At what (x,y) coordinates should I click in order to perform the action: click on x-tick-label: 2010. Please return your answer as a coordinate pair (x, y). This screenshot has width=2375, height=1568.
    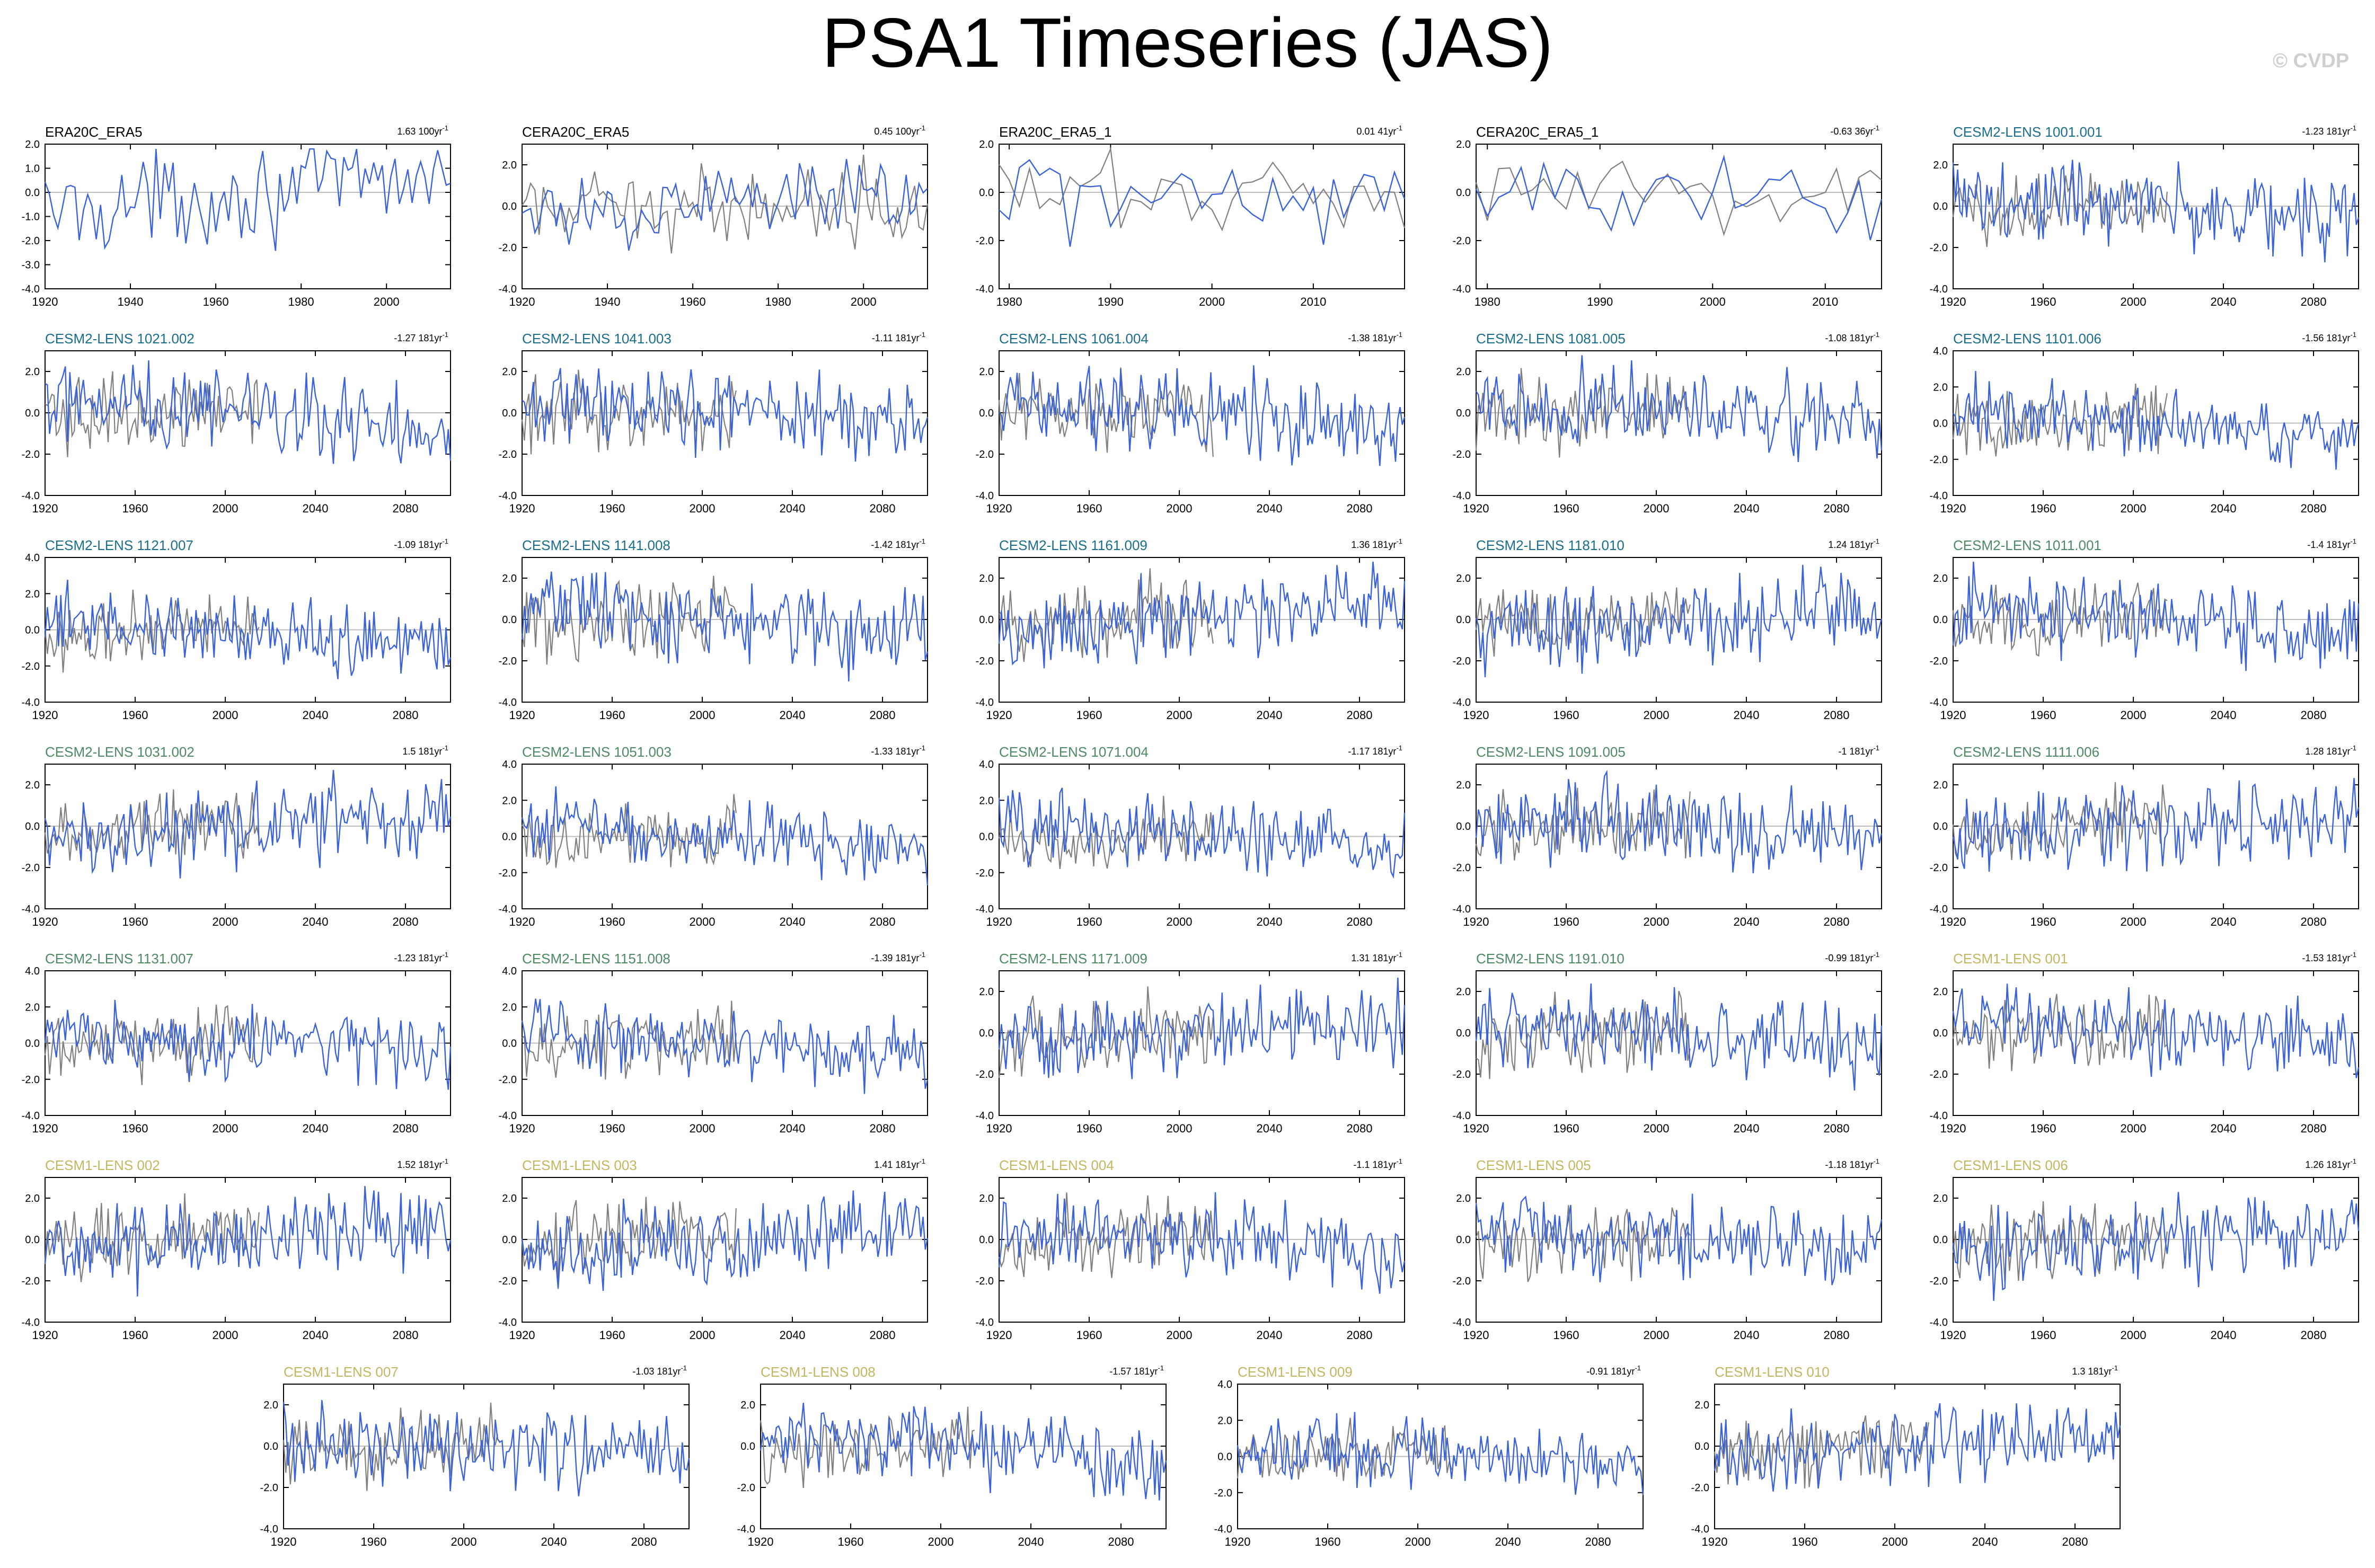
    Looking at the image, I should click on (1825, 301).